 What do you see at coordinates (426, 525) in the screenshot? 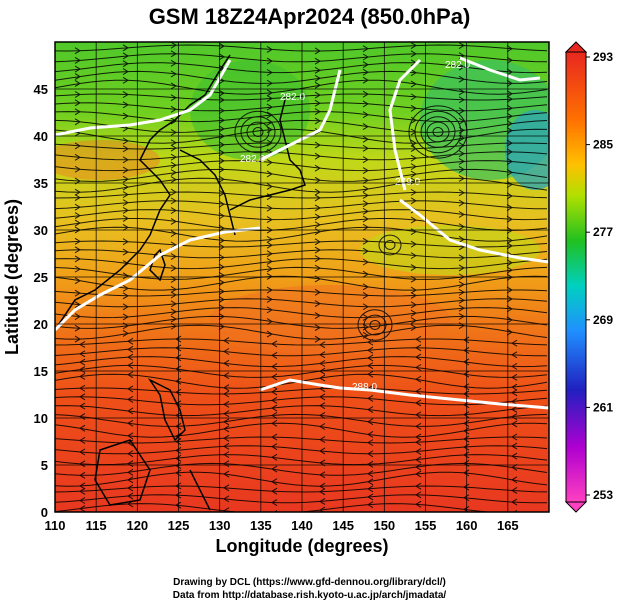
I see `lon-tick-label: 155` at bounding box center [426, 525].